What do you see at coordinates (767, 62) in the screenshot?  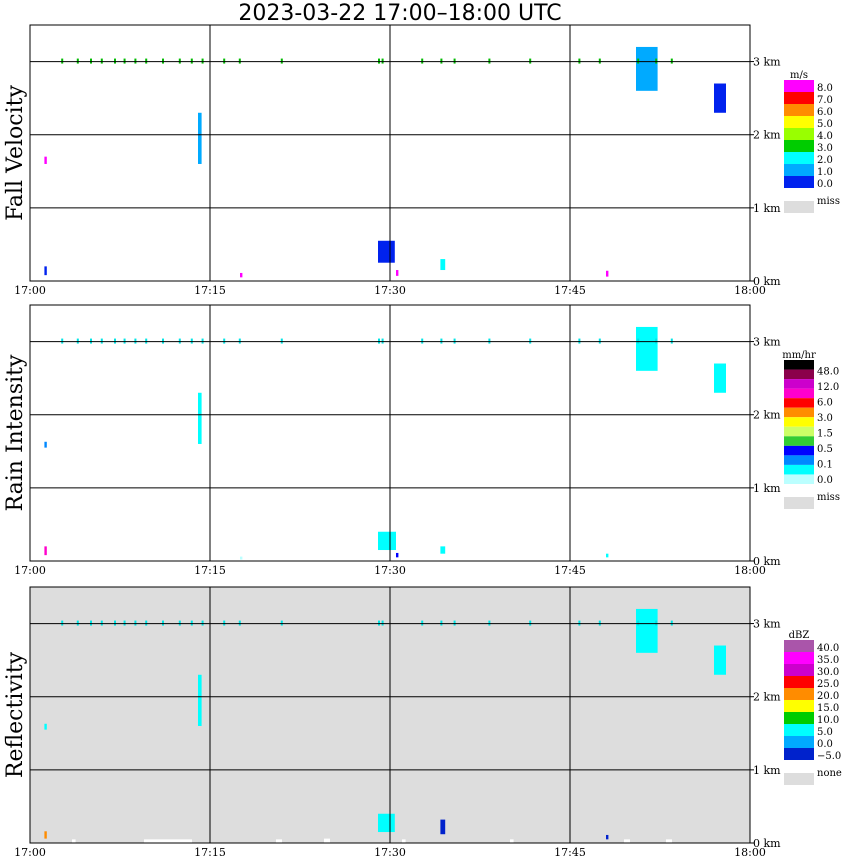 I see `fall-velocity-ytick-label-3: 3 km` at bounding box center [767, 62].